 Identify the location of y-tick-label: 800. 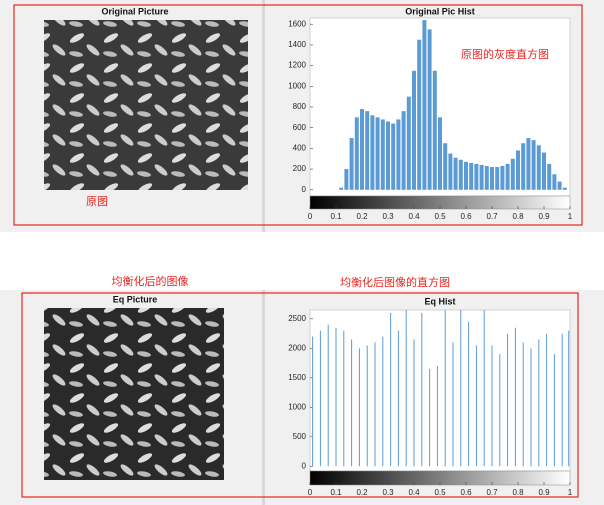
(300, 106).